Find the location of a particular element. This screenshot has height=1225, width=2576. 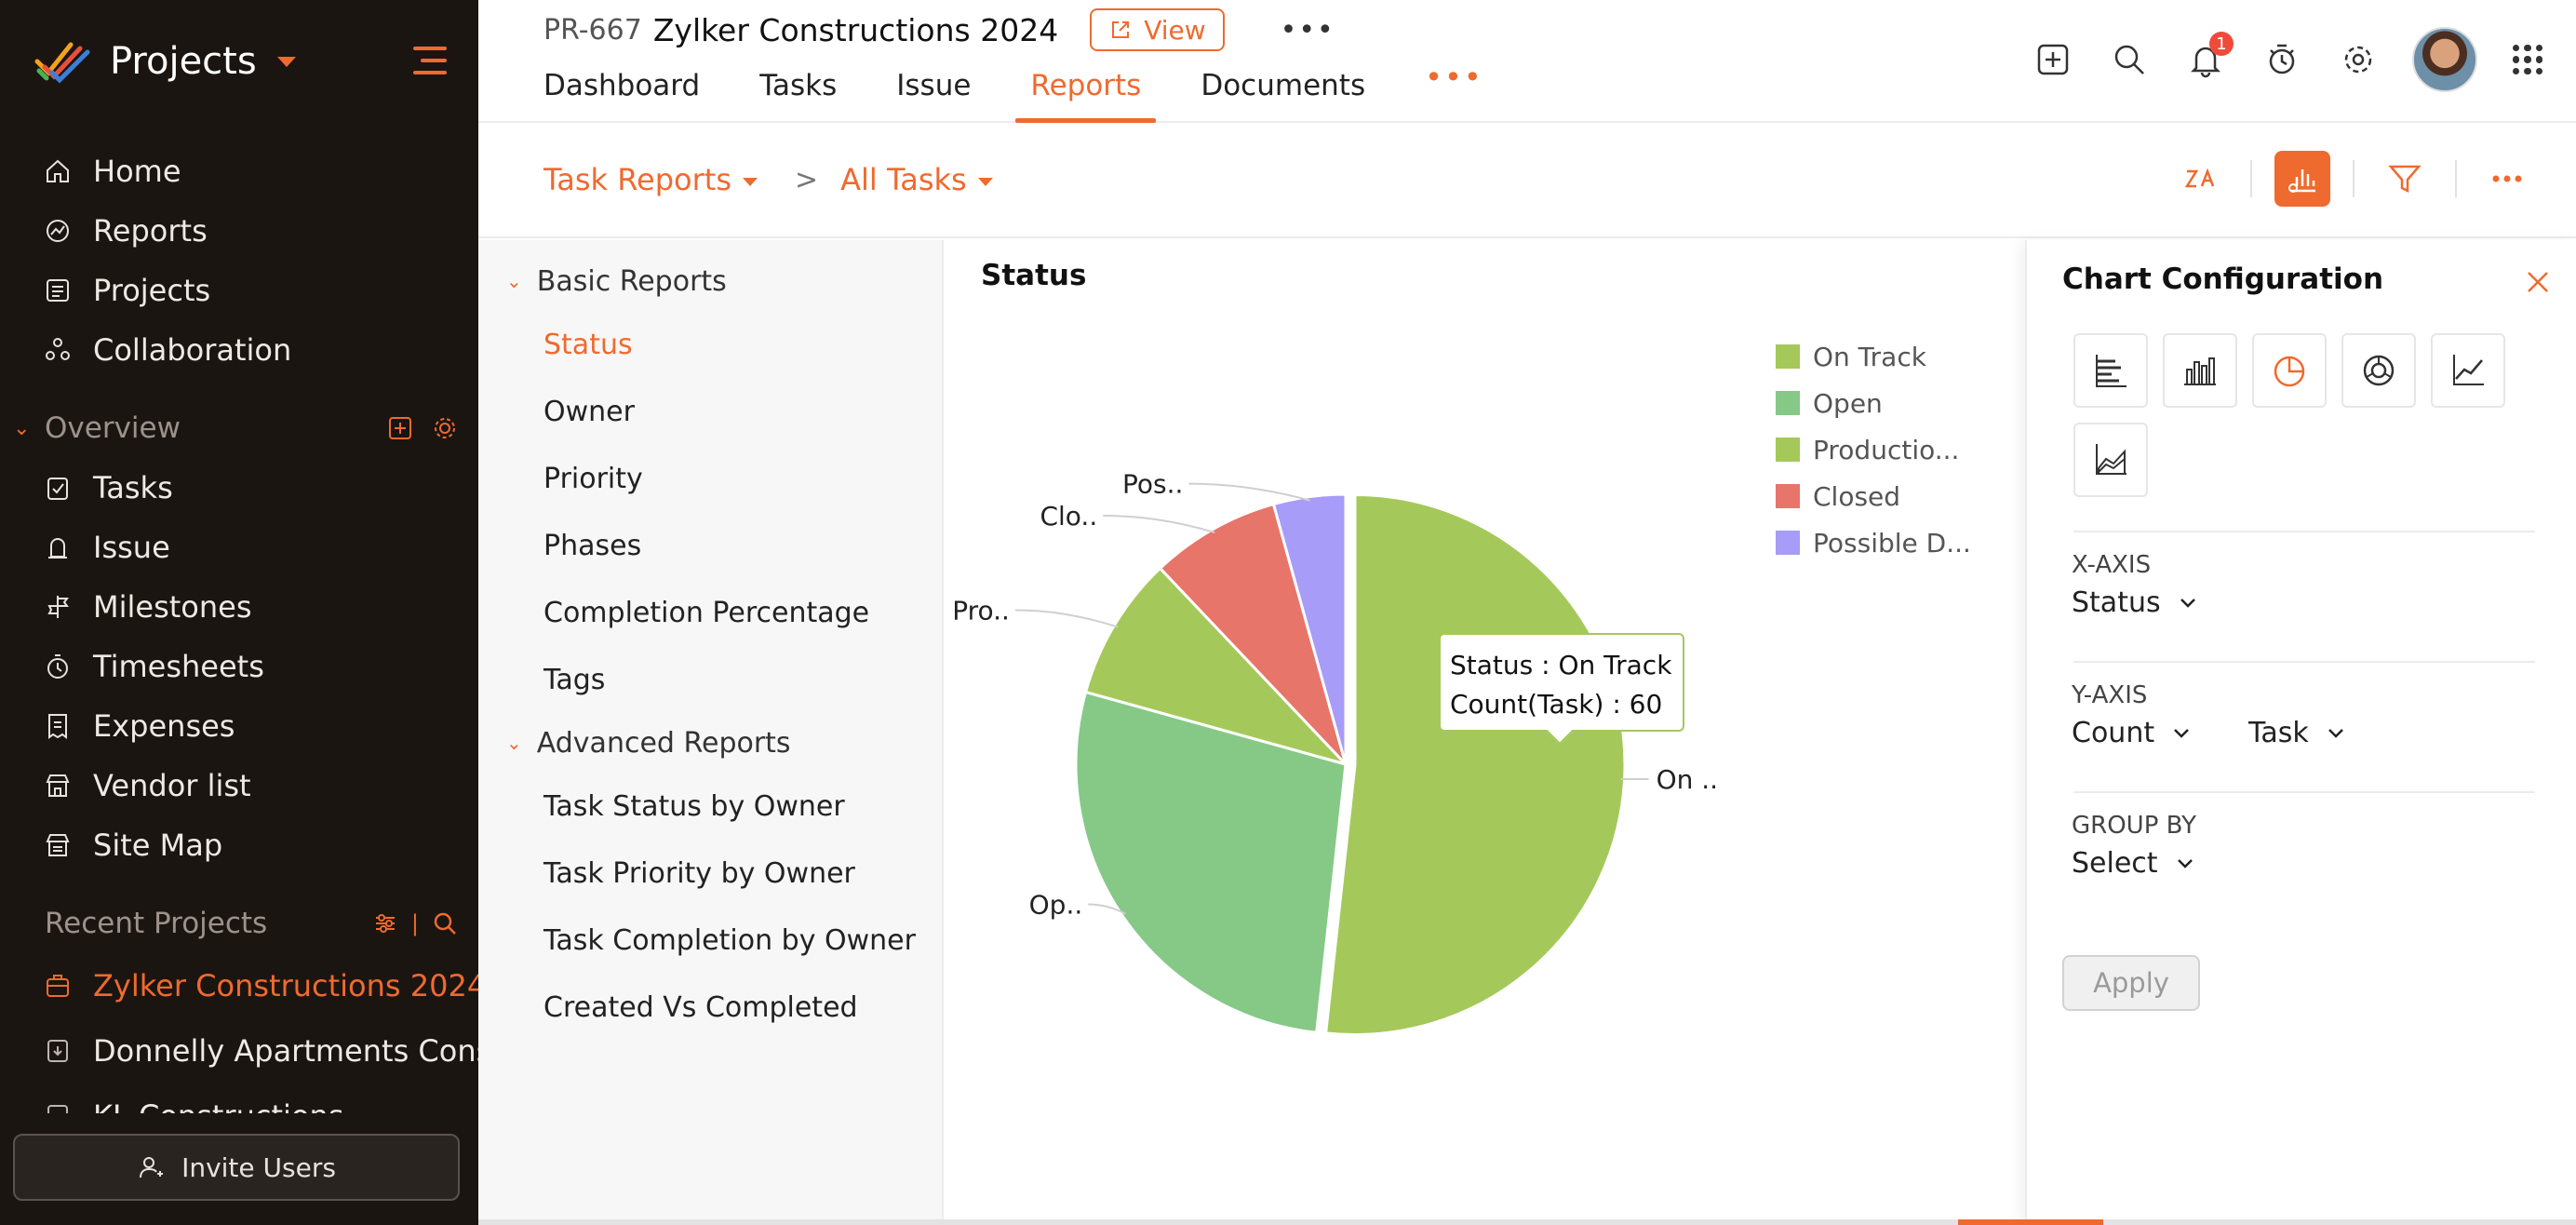

project-more-button: ••• is located at coordinates (1307, 30).